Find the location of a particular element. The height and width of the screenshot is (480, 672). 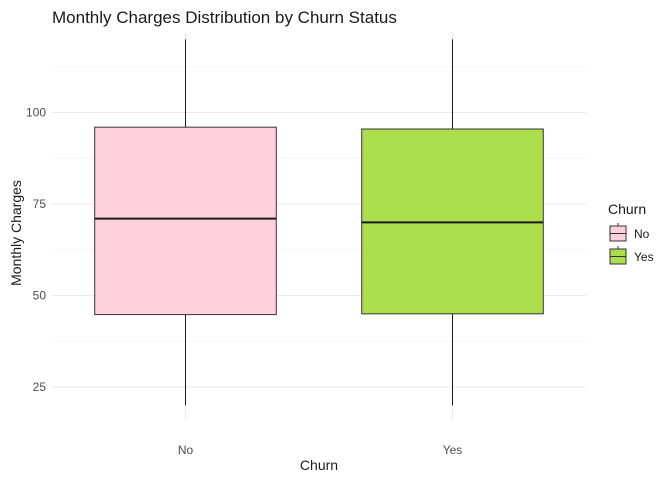

y-tick-label: 75 is located at coordinates (40, 204).